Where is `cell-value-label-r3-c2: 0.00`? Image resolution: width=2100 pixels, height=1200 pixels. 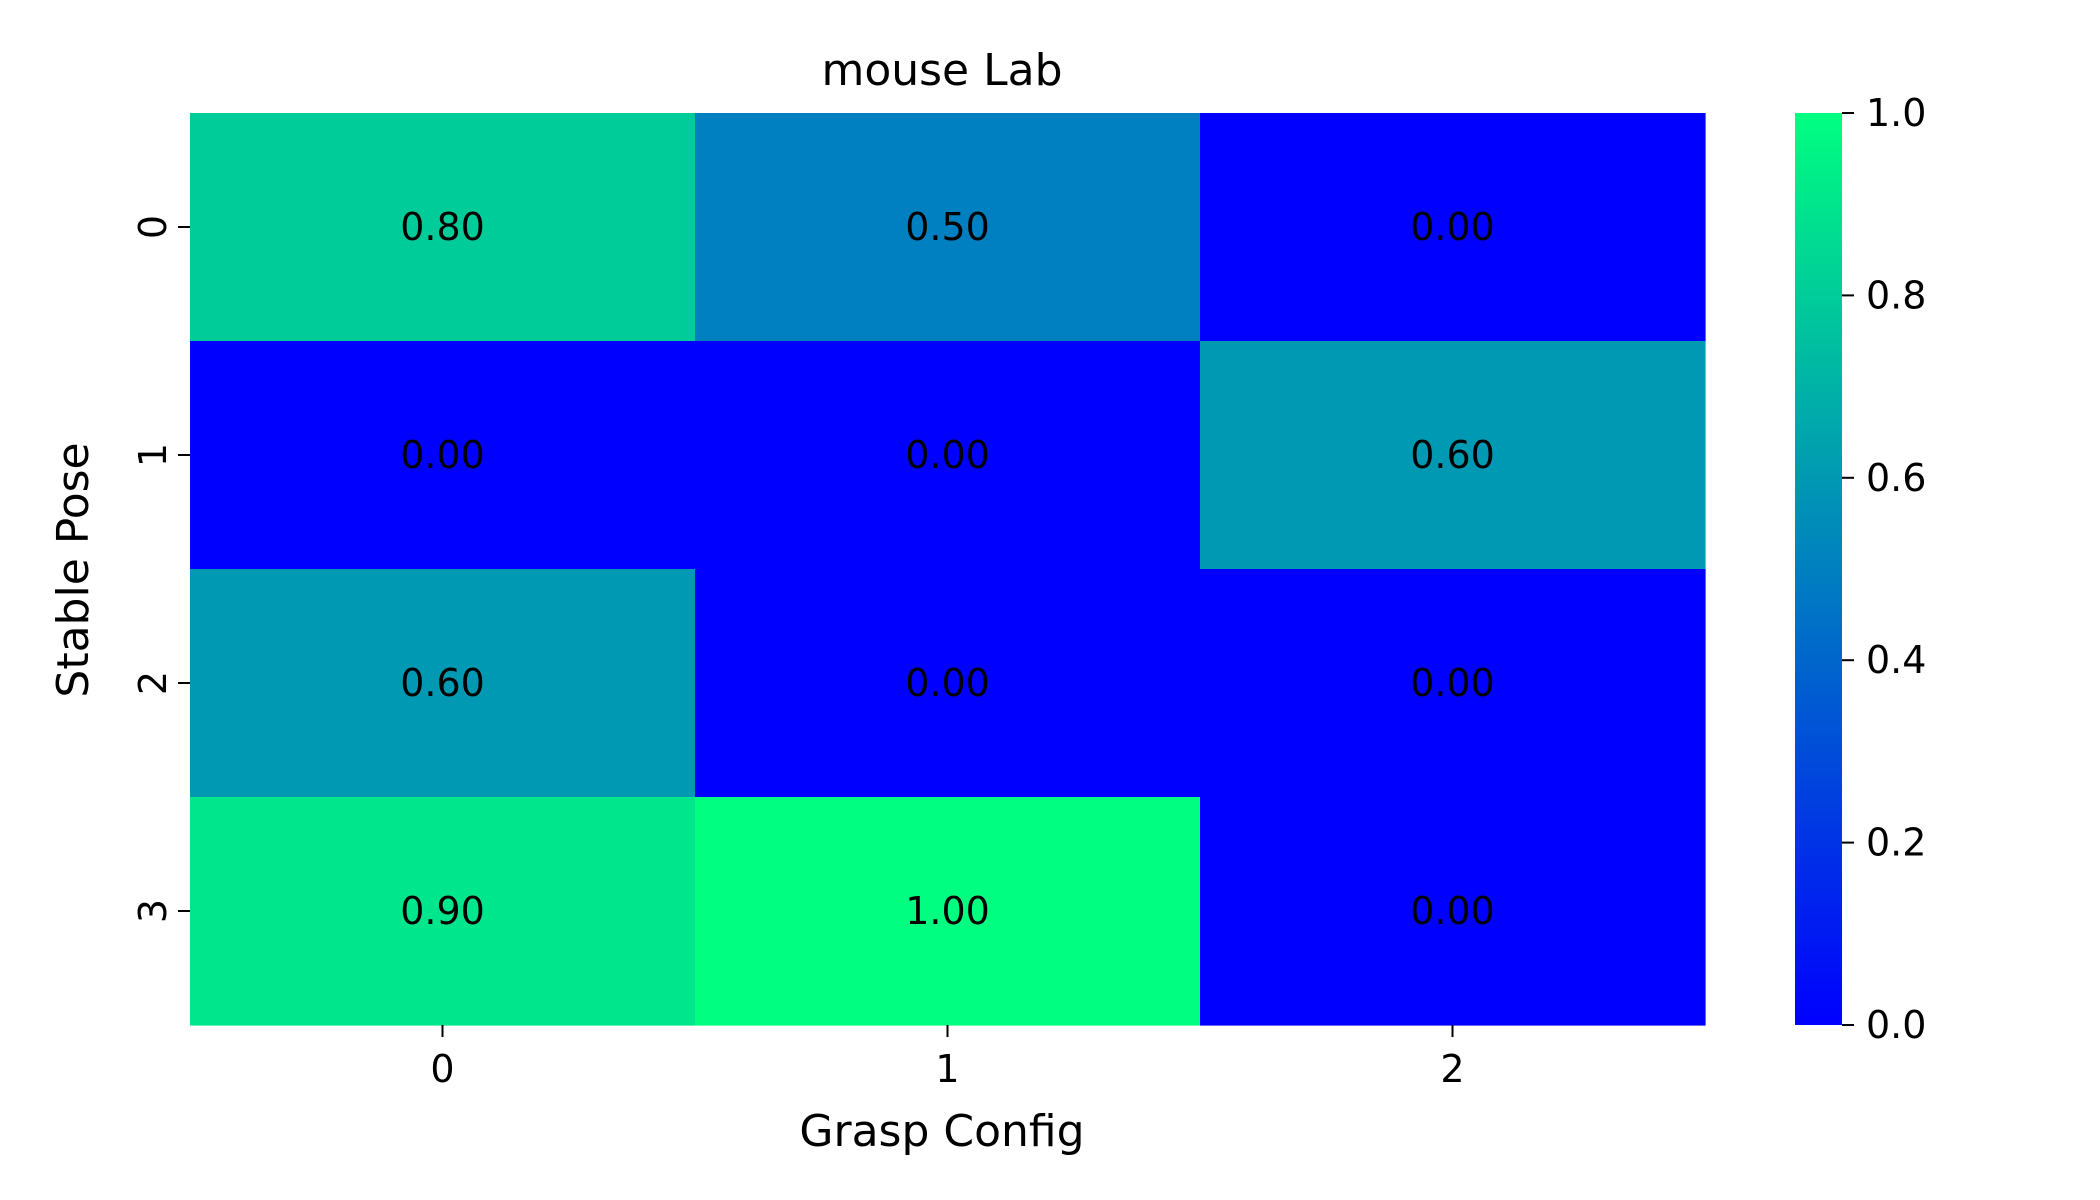
cell-value-label-r3-c2: 0.00 is located at coordinates (1452, 911).